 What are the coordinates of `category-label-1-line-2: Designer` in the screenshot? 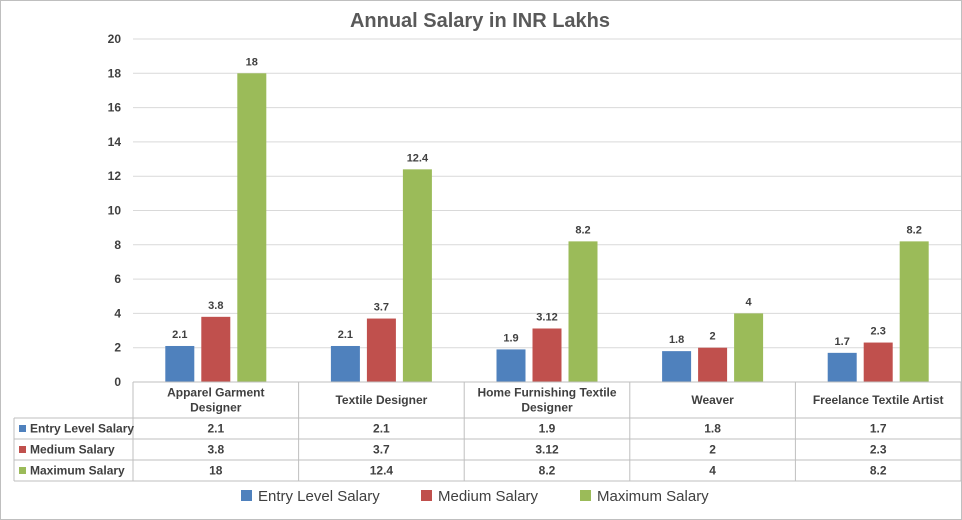 It's located at (216, 408).